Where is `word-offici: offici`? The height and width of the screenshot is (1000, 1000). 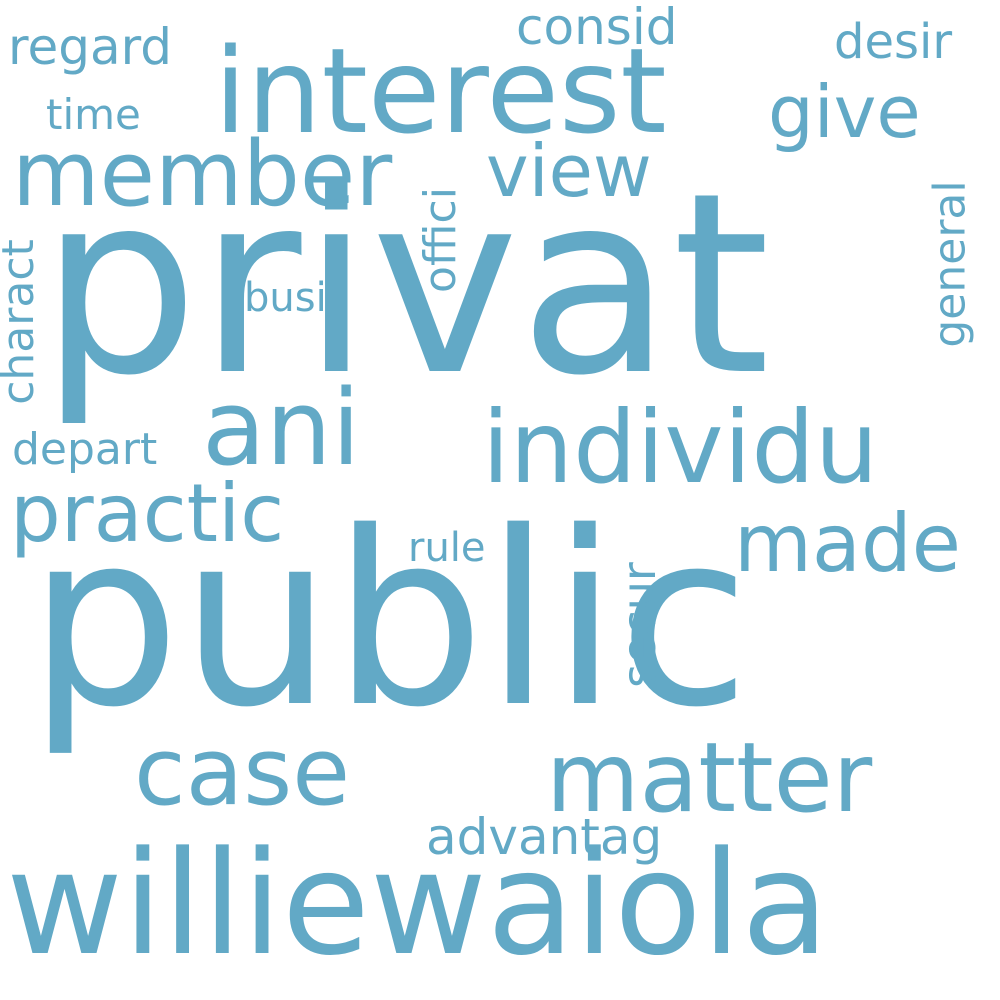 word-offici: offici is located at coordinates (440, 240).